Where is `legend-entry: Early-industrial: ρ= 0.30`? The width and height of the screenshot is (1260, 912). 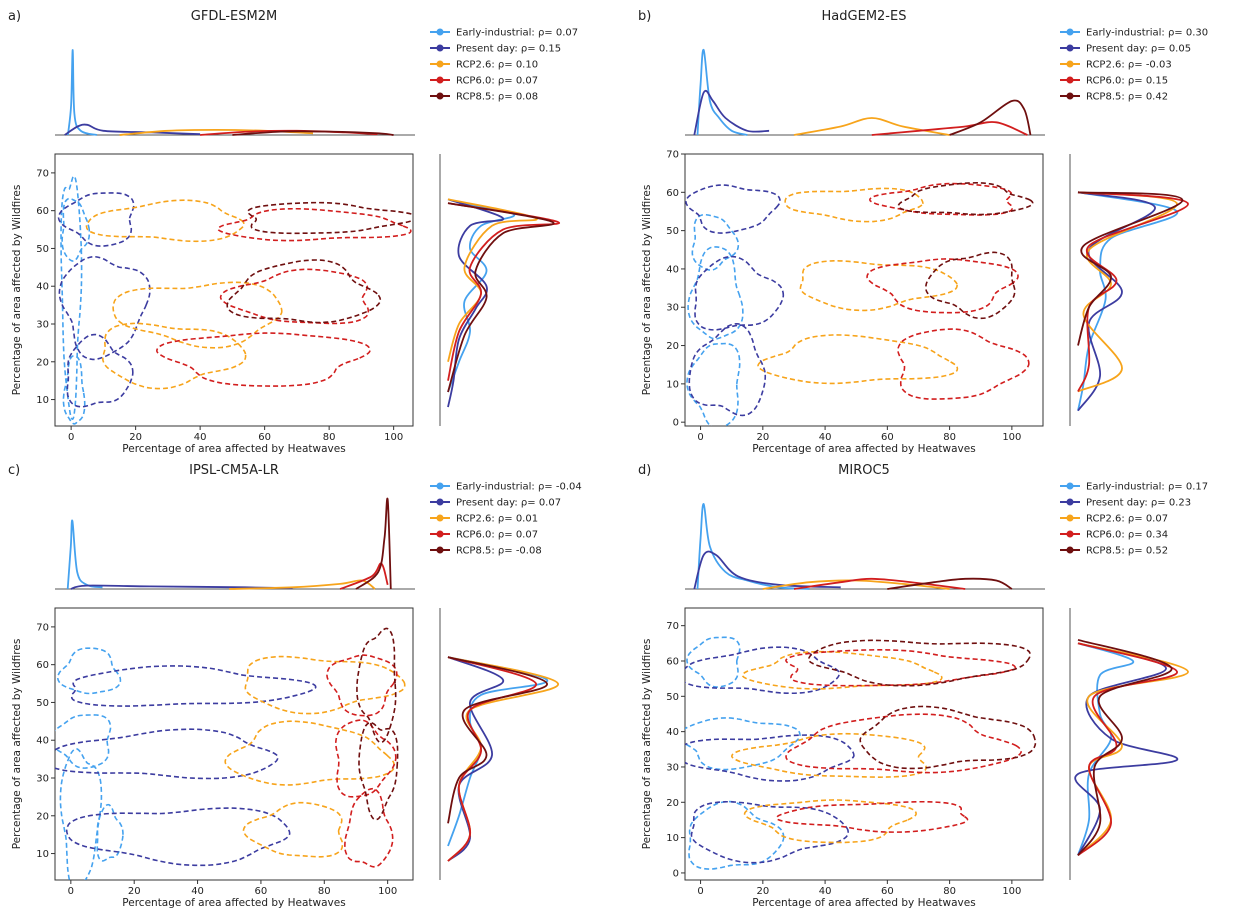 legend-entry: Early-industrial: ρ= 0.30 is located at coordinates (1147, 33).